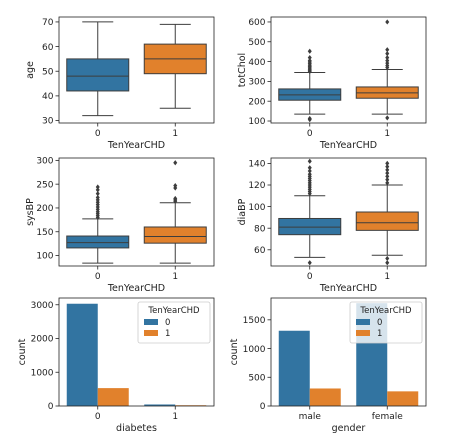 The height and width of the screenshot is (442, 474). What do you see at coordinates (254, 321) in the screenshot?
I see `y-tick-label: 1500` at bounding box center [254, 321].